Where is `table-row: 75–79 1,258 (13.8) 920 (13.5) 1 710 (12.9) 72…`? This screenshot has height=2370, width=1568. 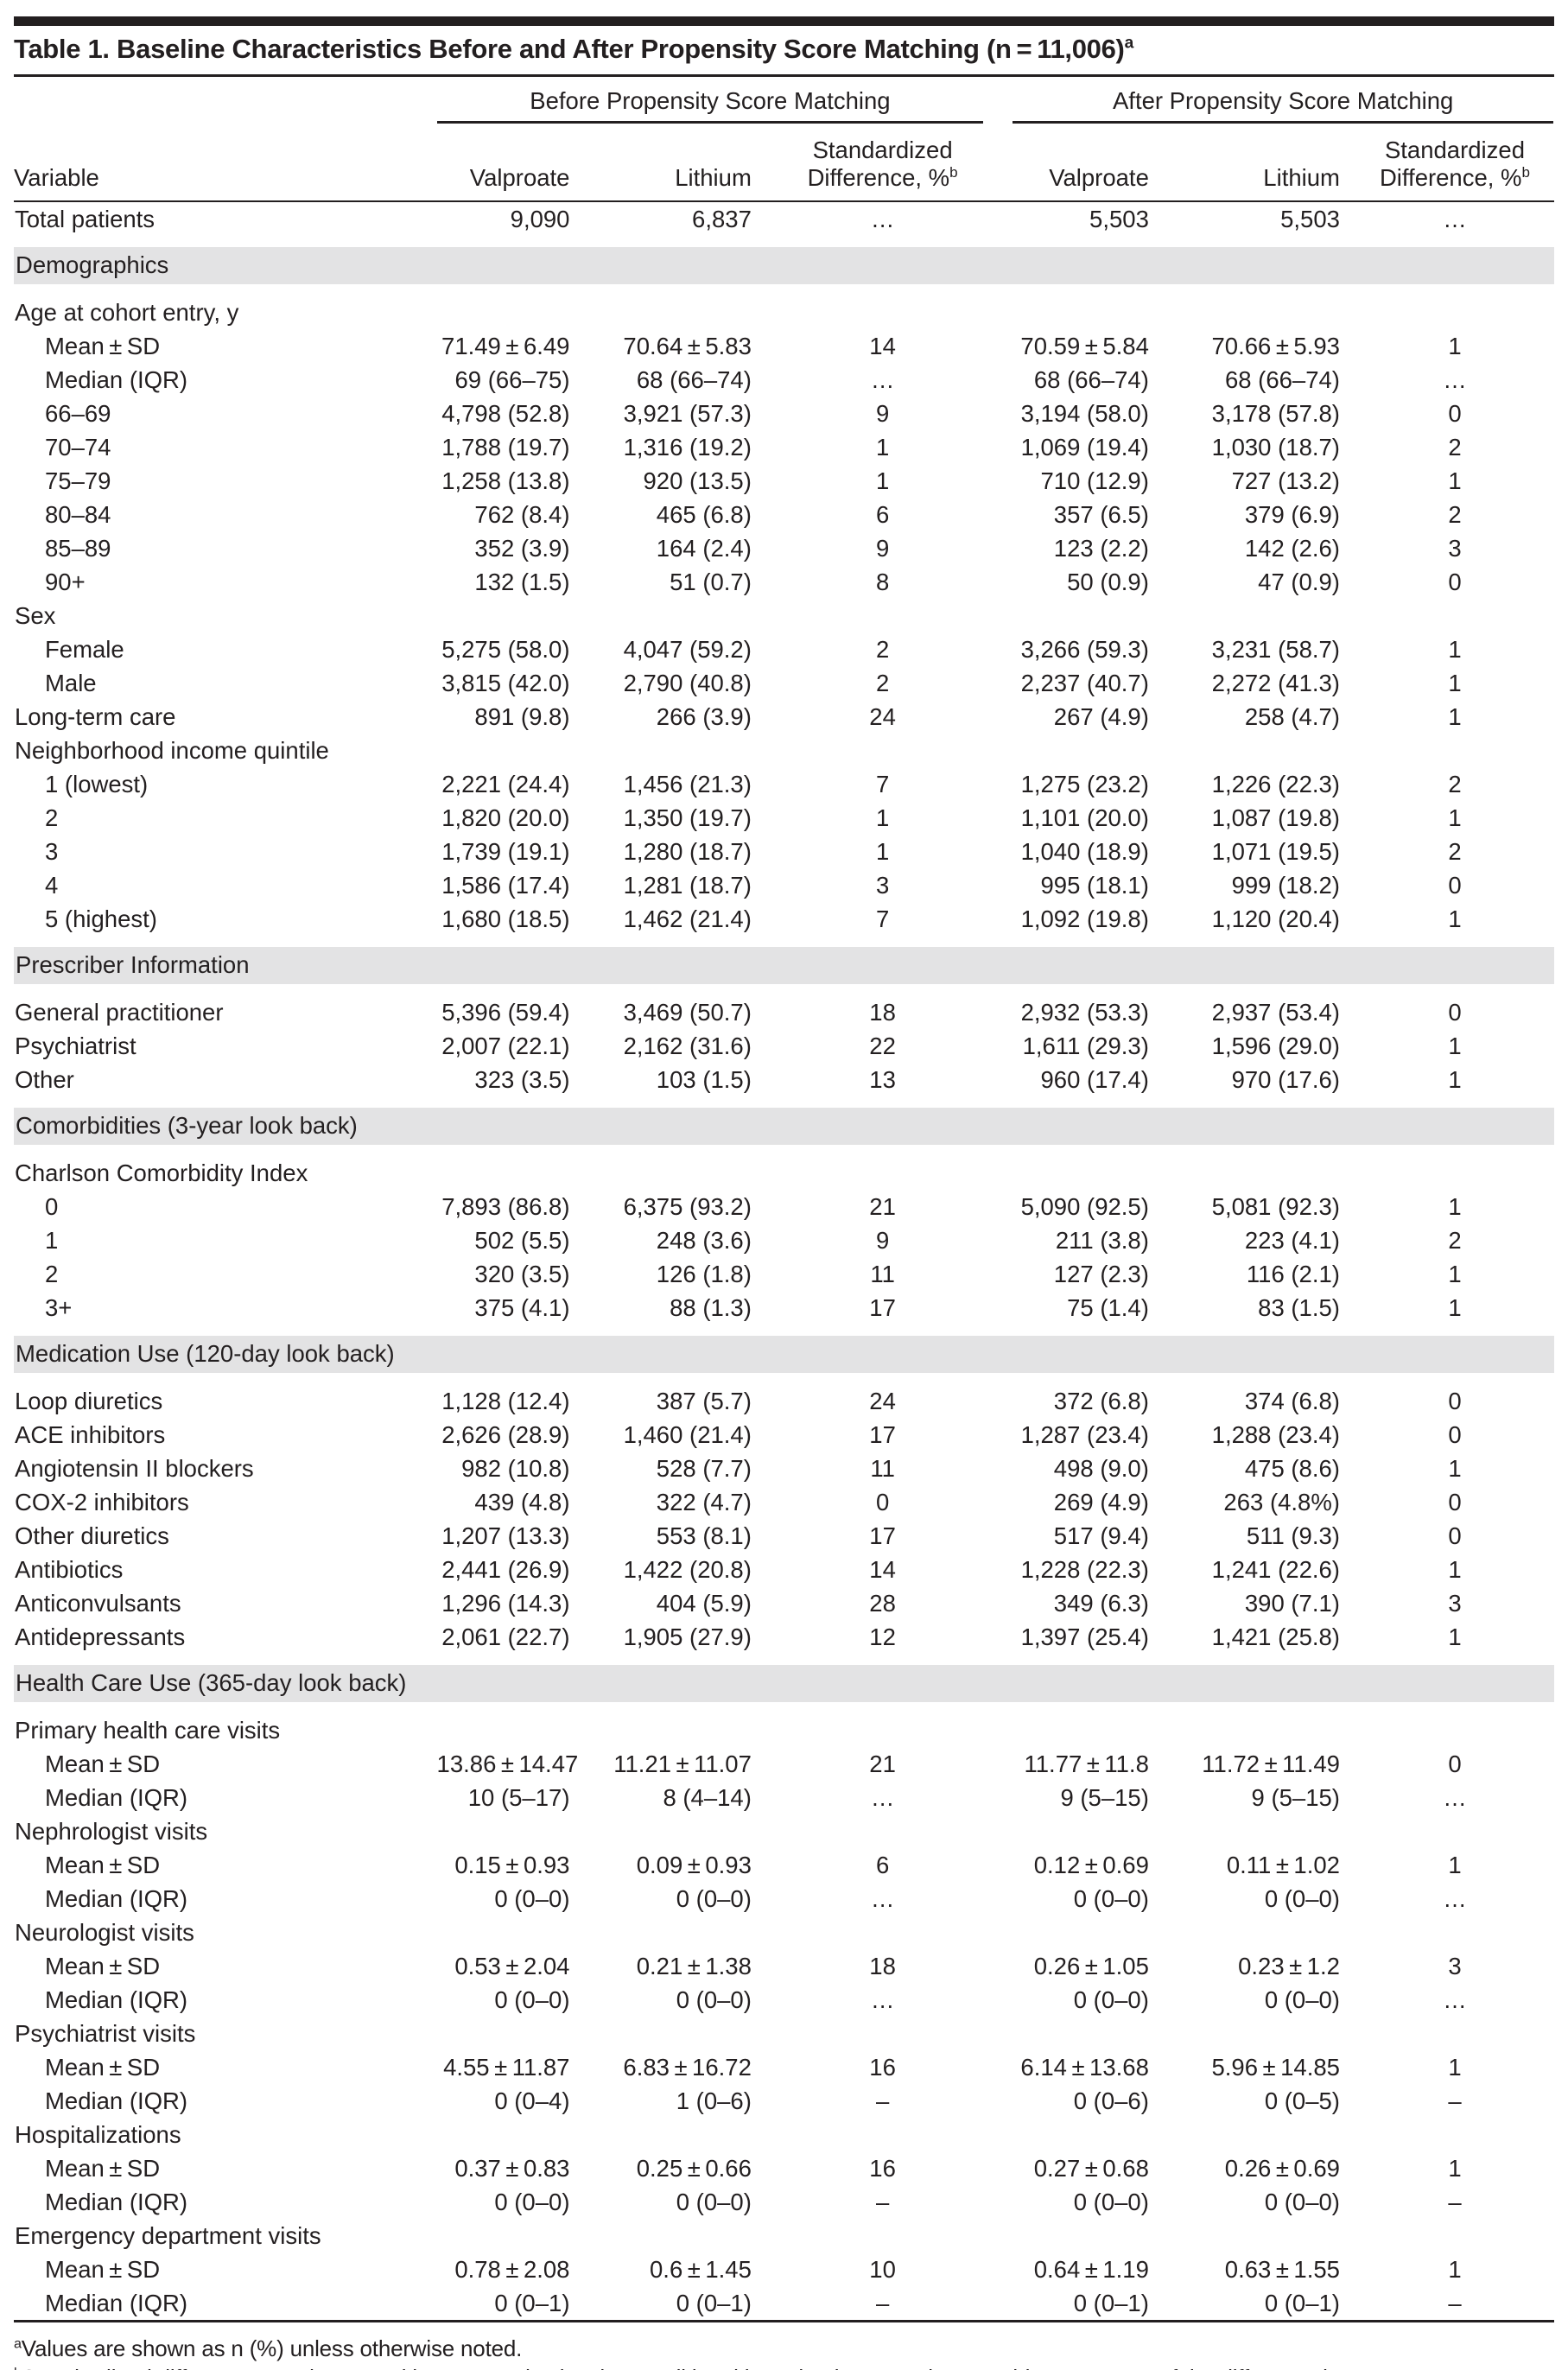 table-row: 75–79 1,258 (13.8) 920 (13.5) 1 710 (12.9) 72… is located at coordinates (784, 481).